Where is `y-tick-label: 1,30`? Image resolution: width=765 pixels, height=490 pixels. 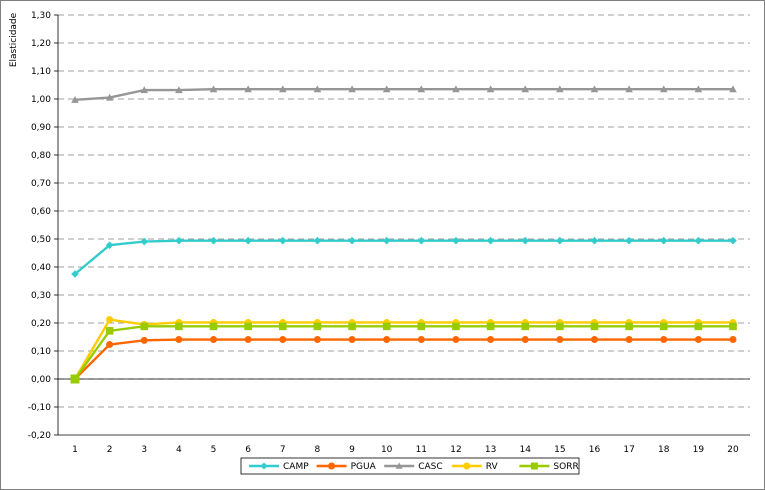 y-tick-label: 1,30 is located at coordinates (41, 16).